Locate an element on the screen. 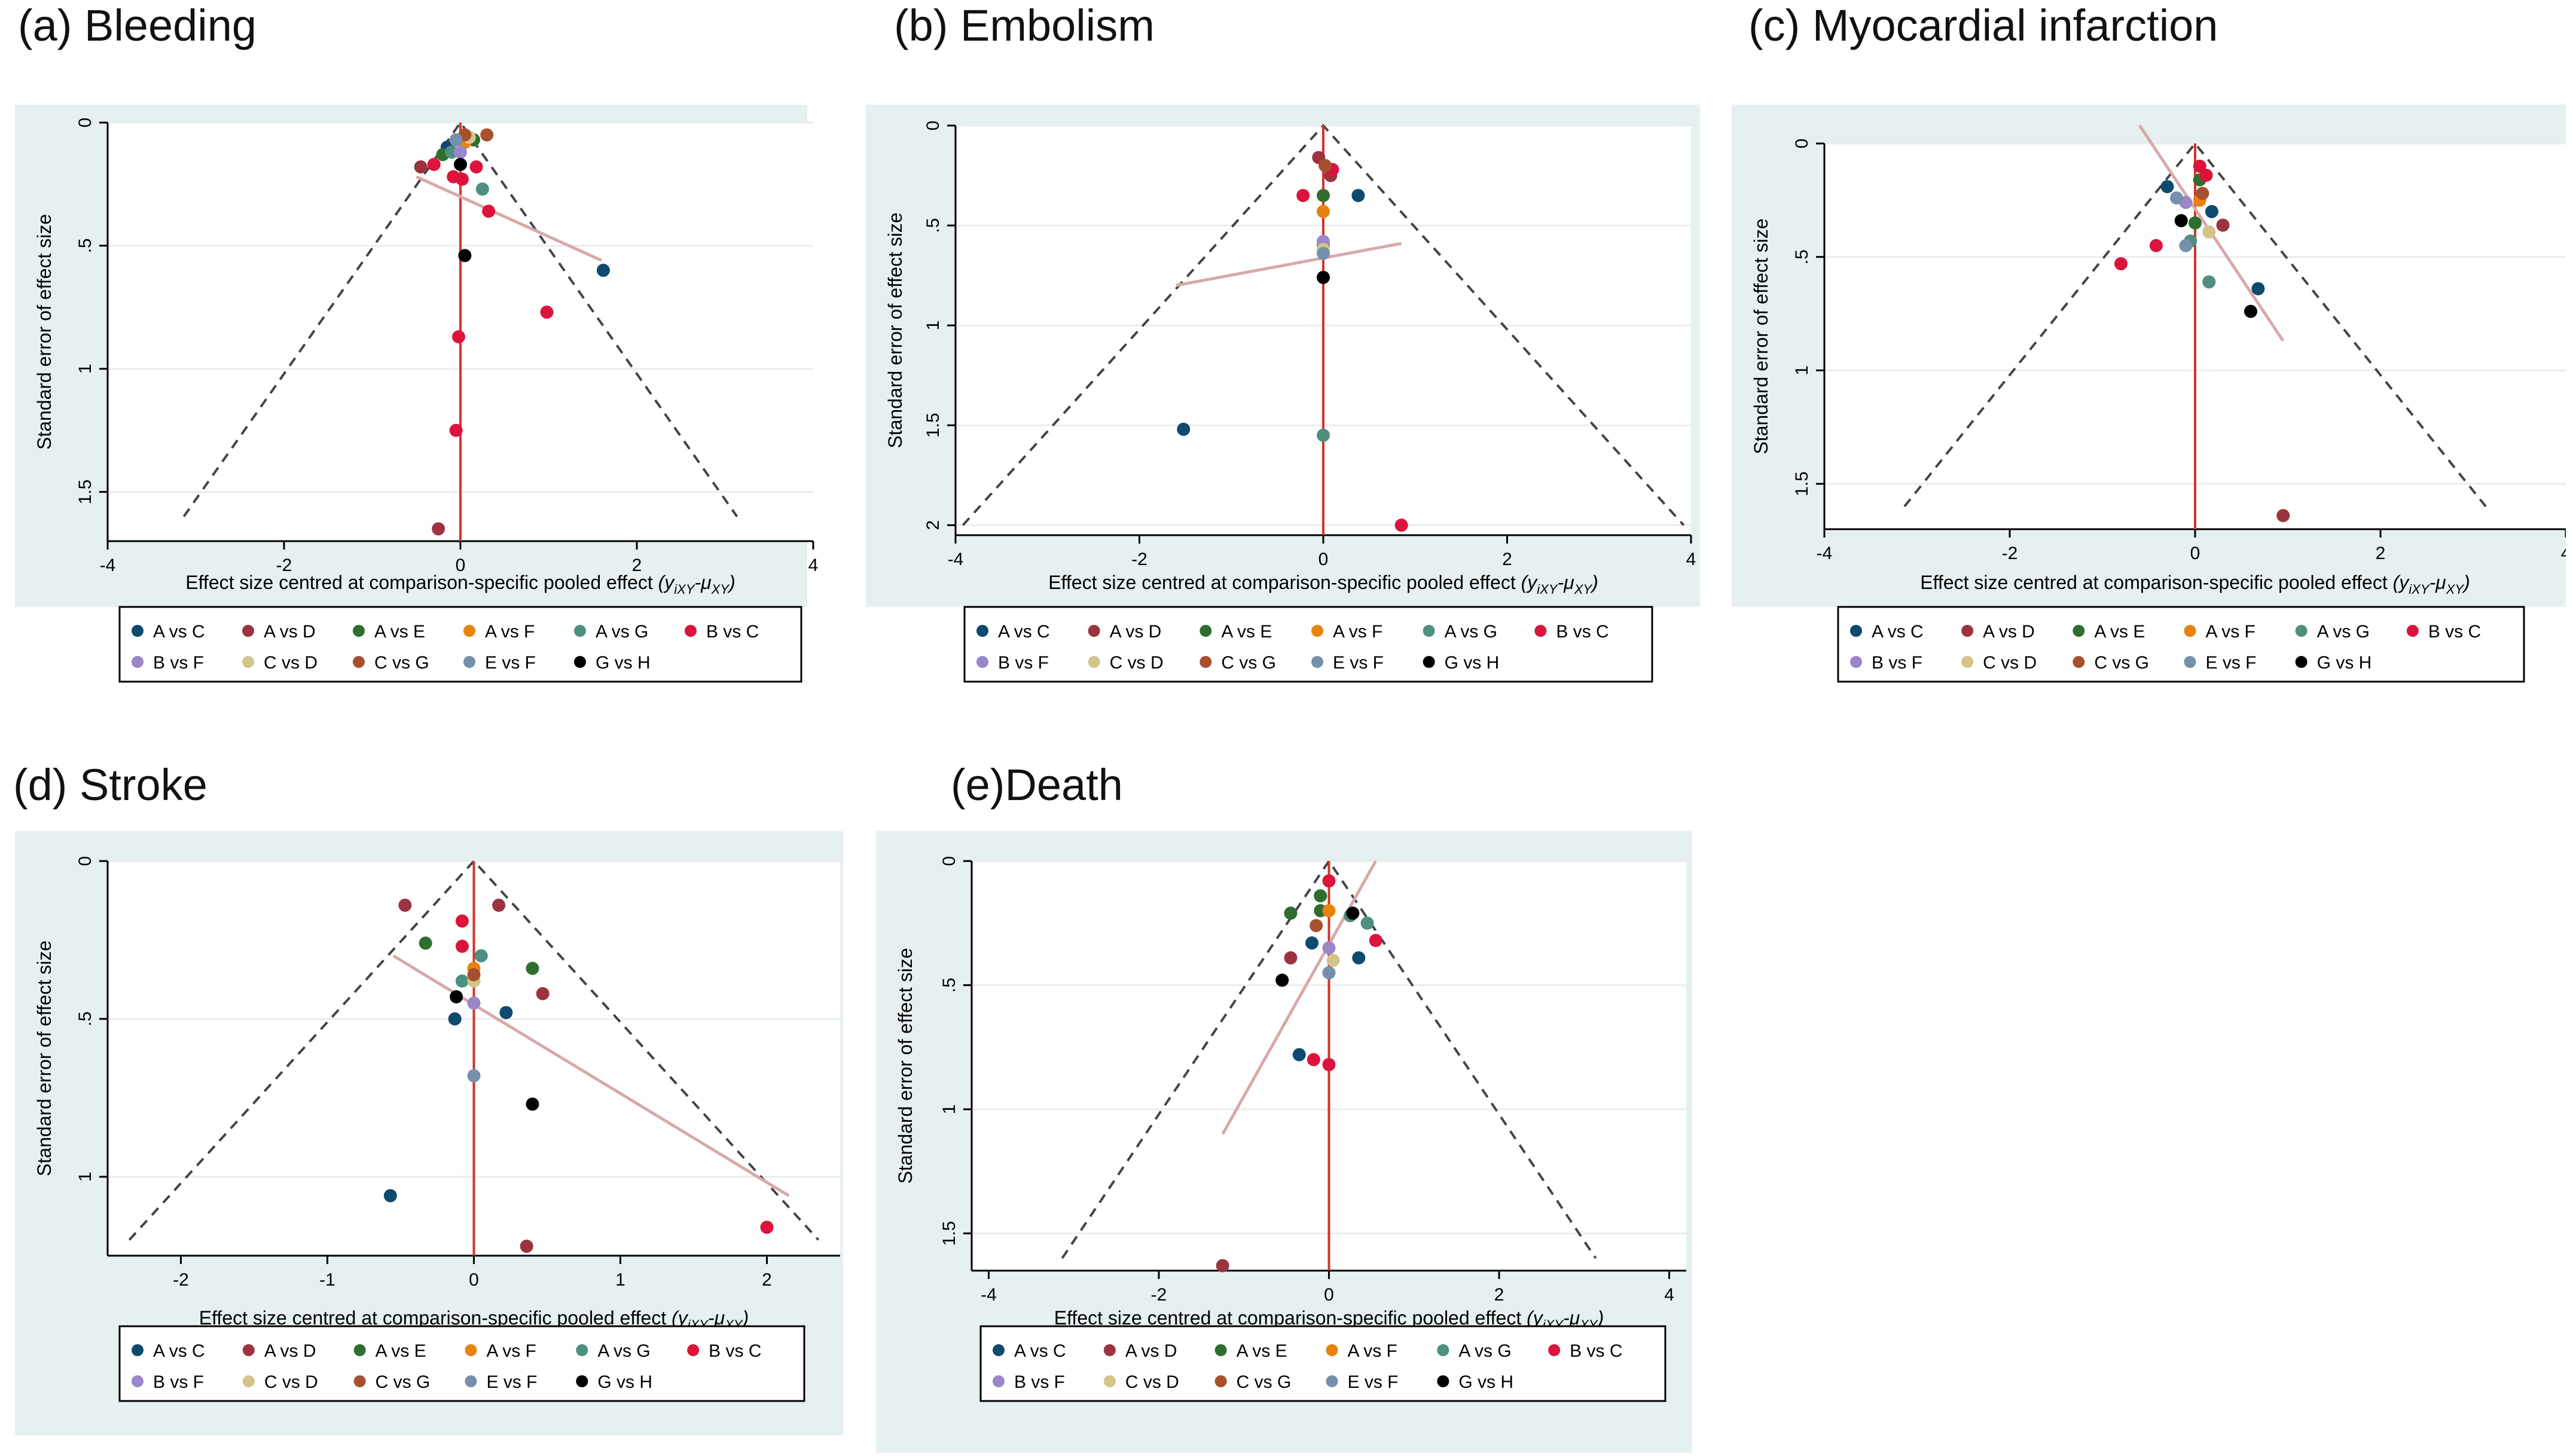 The image size is (2573, 1456). x-tick-label: -4 is located at coordinates (956, 559).